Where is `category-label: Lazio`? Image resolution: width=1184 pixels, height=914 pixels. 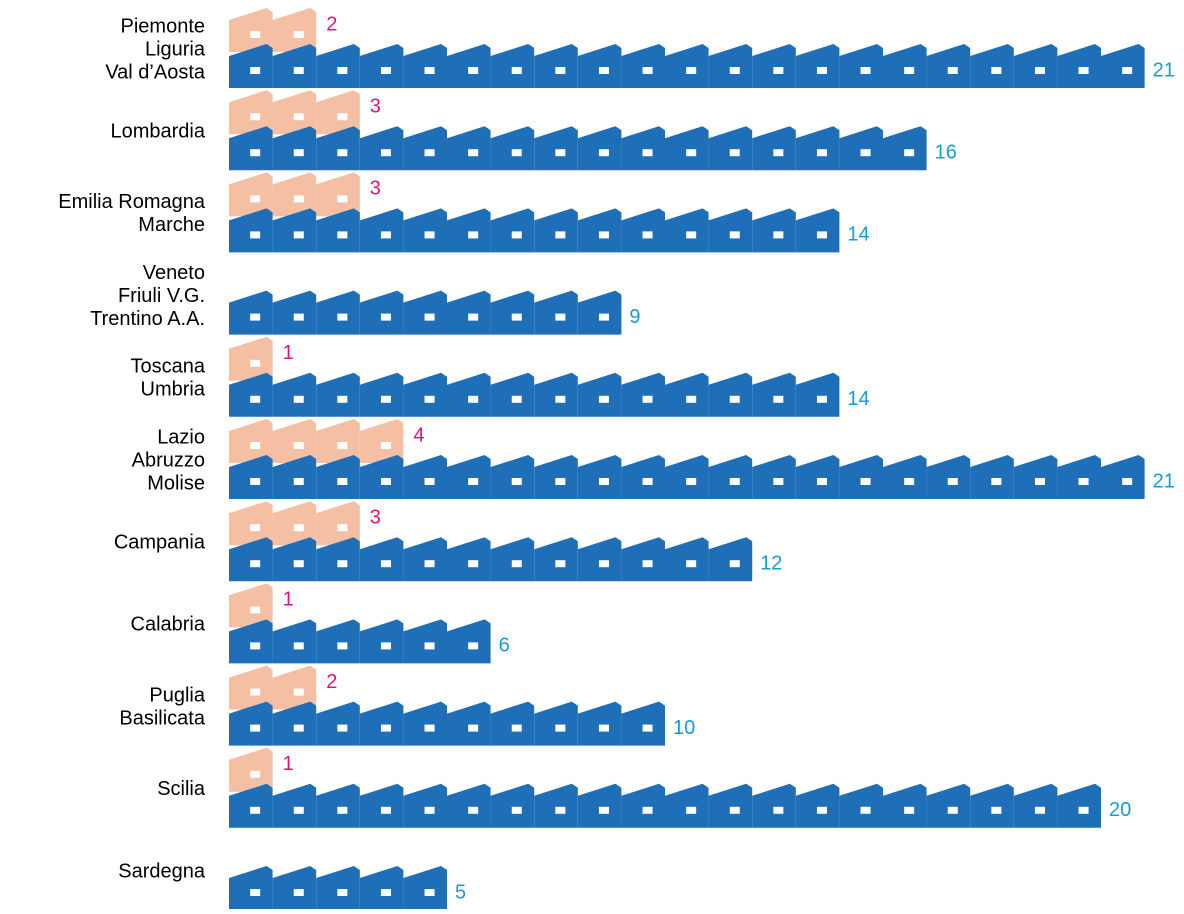 category-label: Lazio is located at coordinates (181, 437).